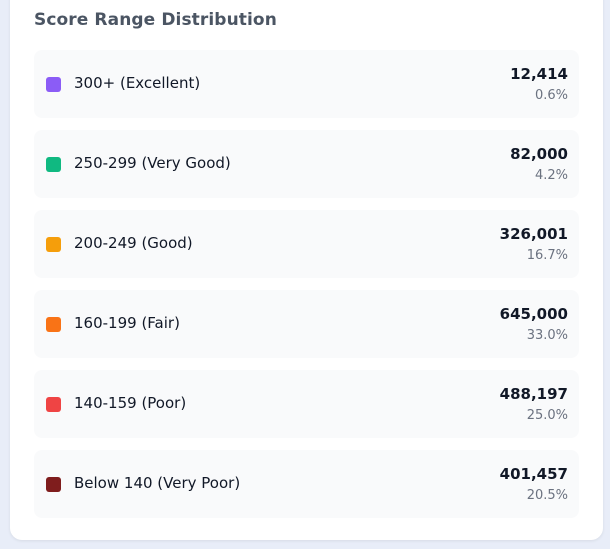  I want to click on range-label: 300+ (Excellent), so click(137, 83).